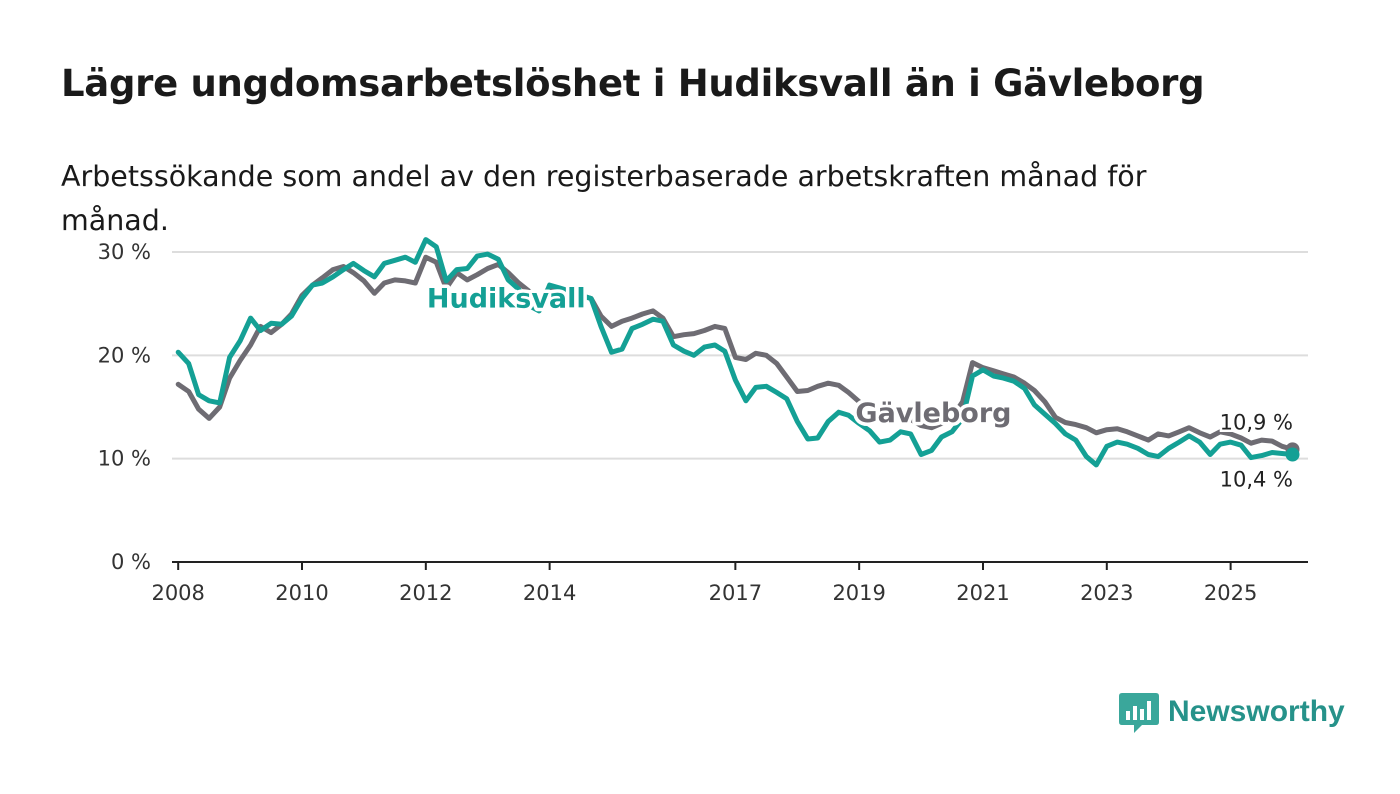 This screenshot has height=794, width=1400. What do you see at coordinates (1256, 480) in the screenshot?
I see `end-value-label-hudiksvall: 10,4 %` at bounding box center [1256, 480].